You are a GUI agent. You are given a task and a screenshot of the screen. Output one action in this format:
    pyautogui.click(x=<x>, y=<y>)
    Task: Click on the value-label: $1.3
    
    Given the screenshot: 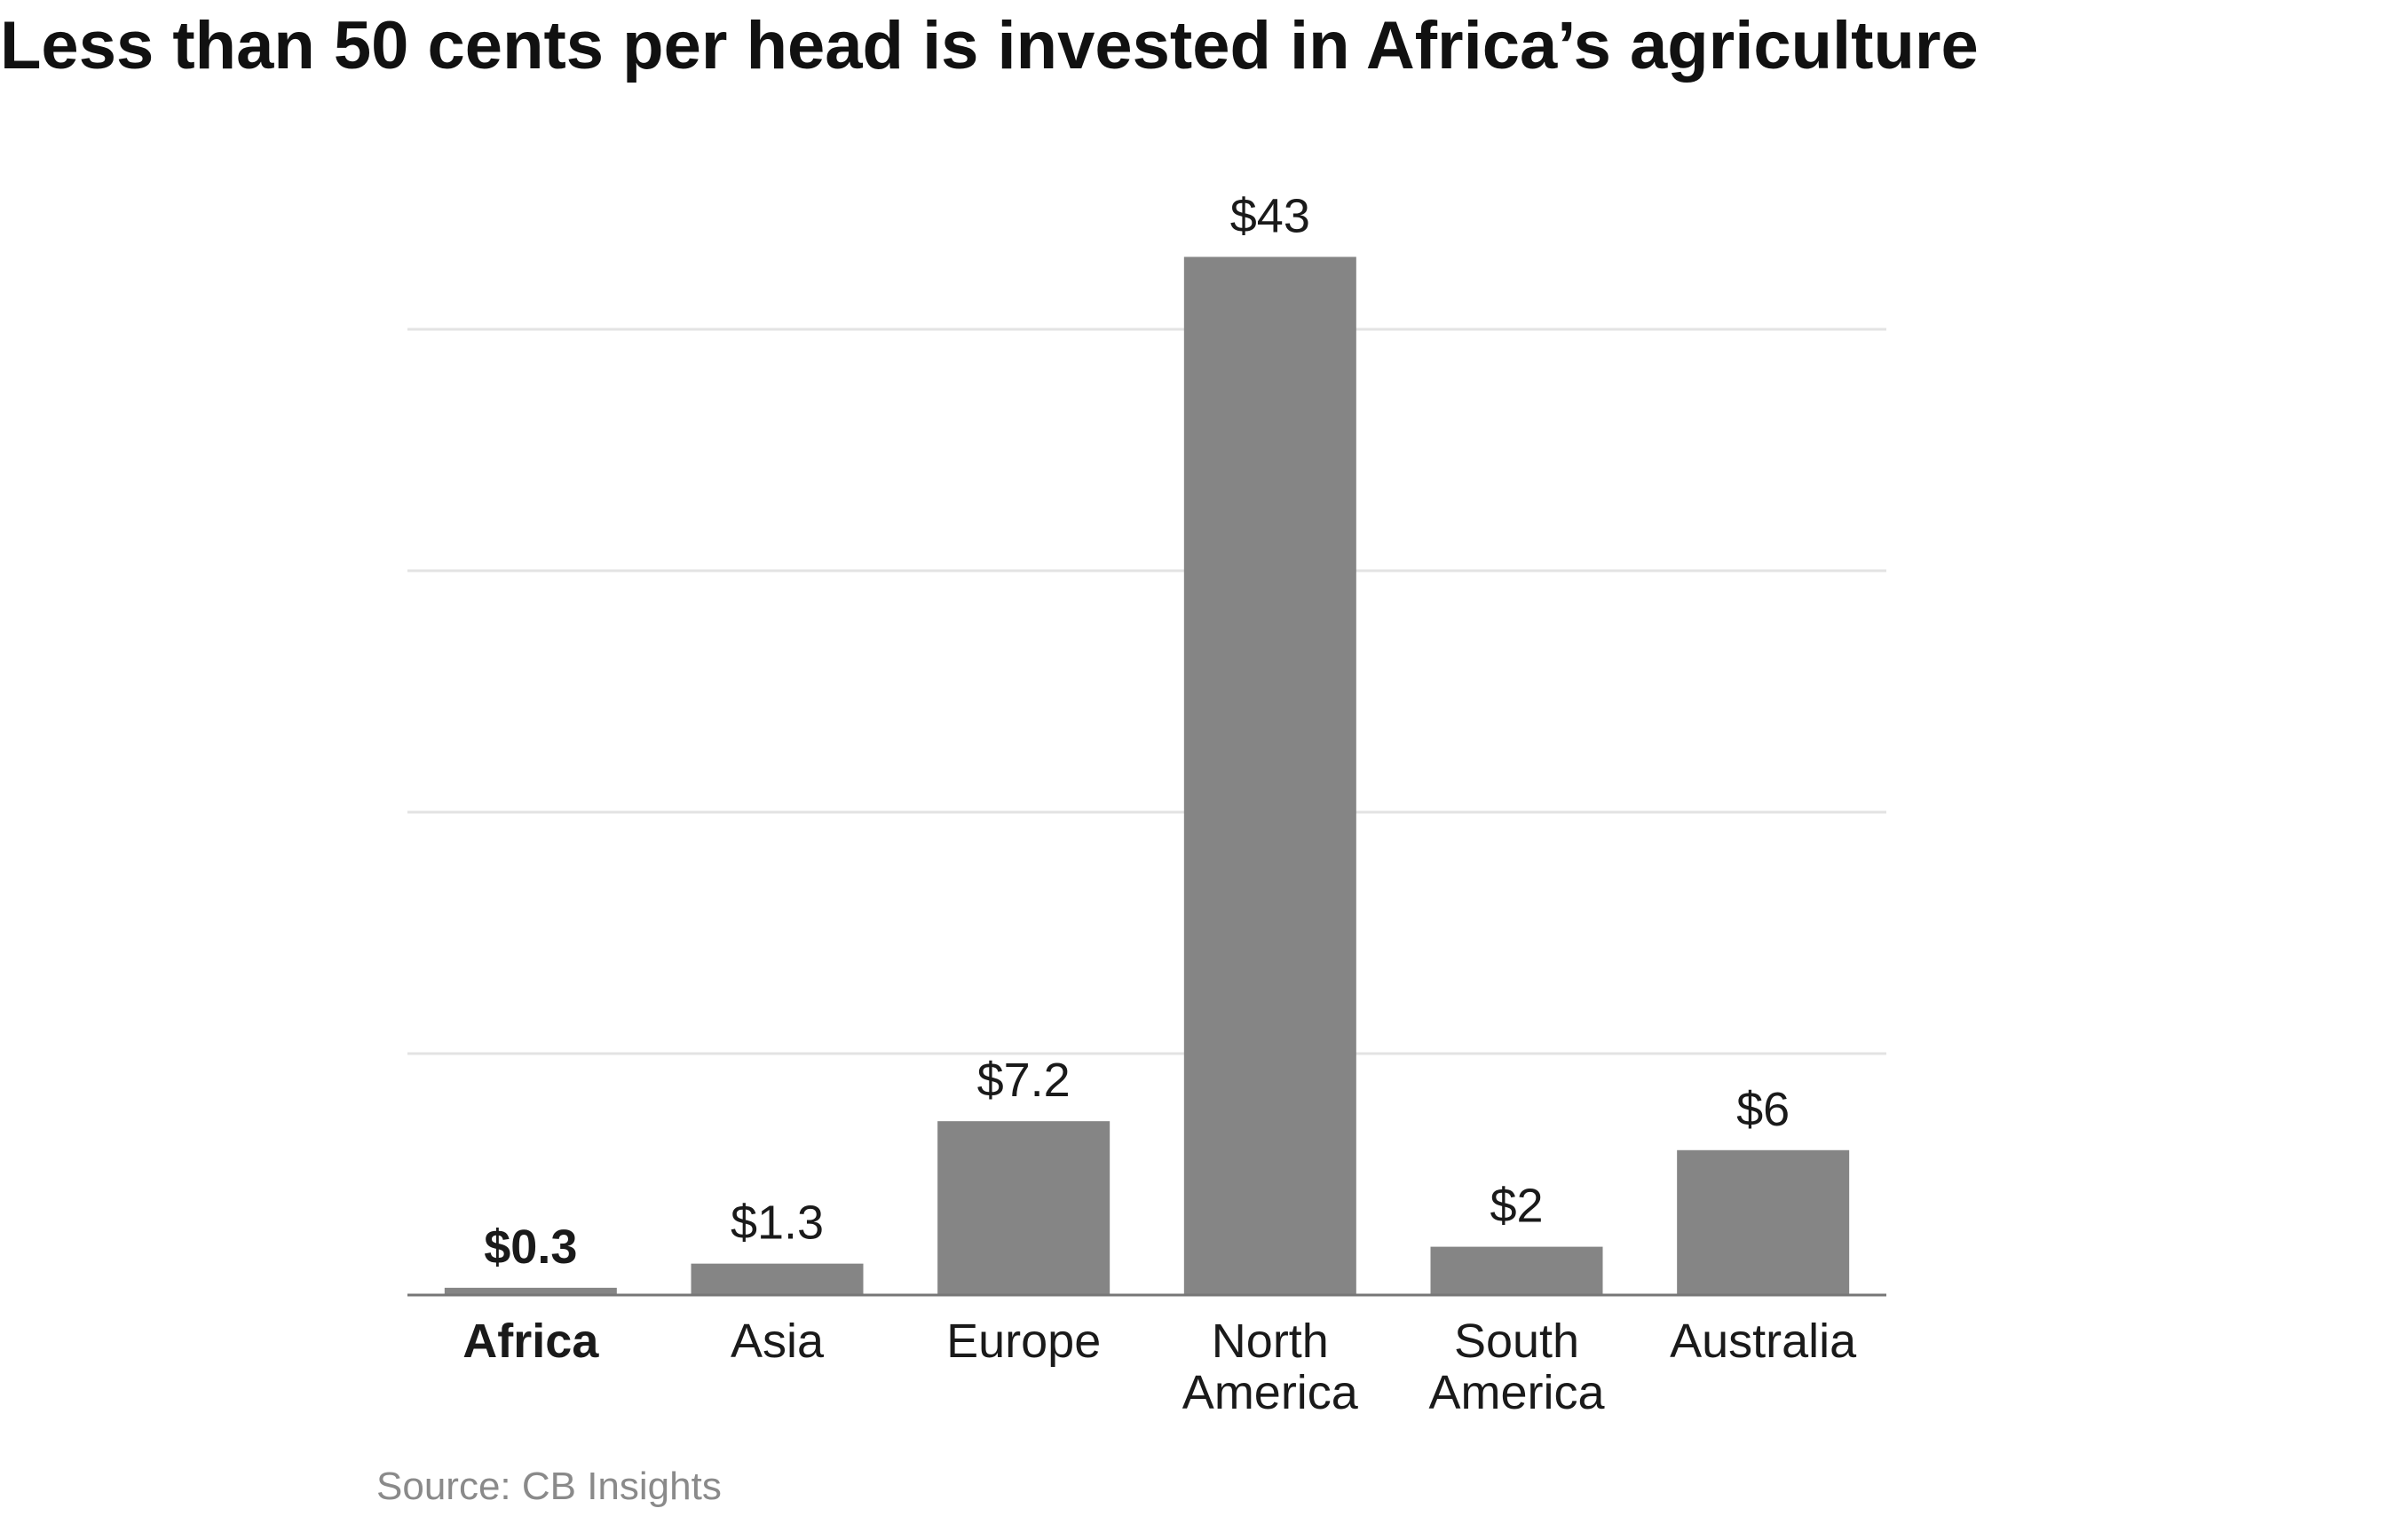 What is the action you would take?
    pyautogui.click(x=778, y=1223)
    